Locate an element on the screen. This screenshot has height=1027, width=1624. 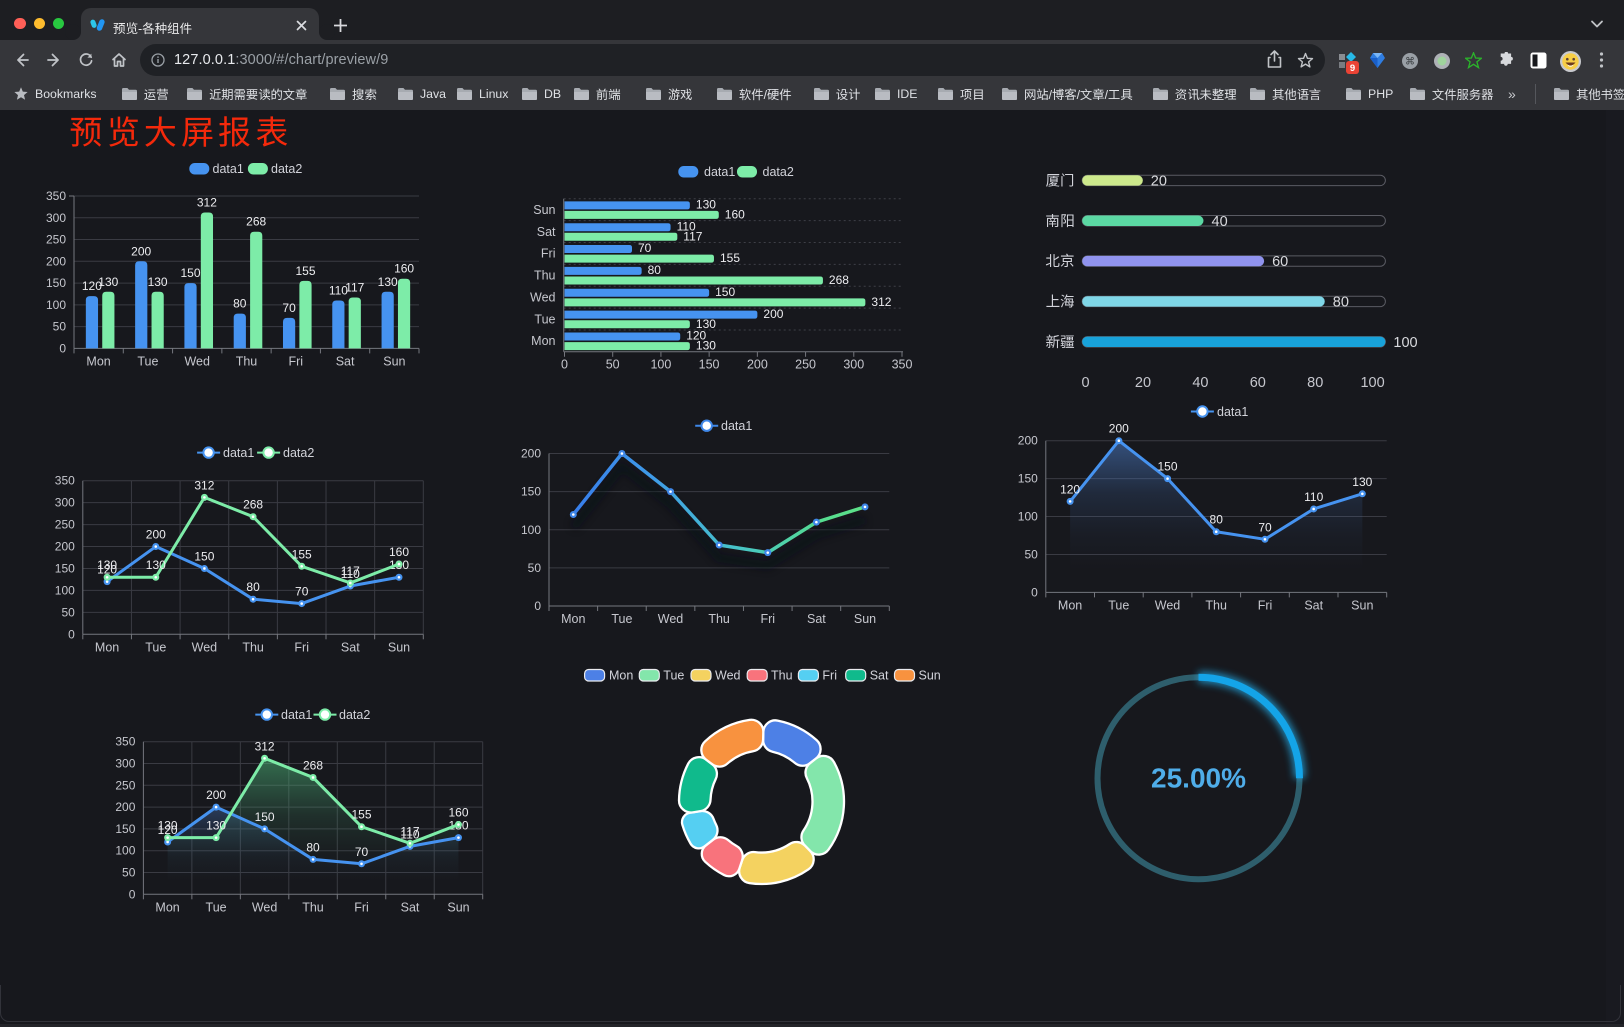
svg-text: 南阳 is located at coordinates (1060, 221).